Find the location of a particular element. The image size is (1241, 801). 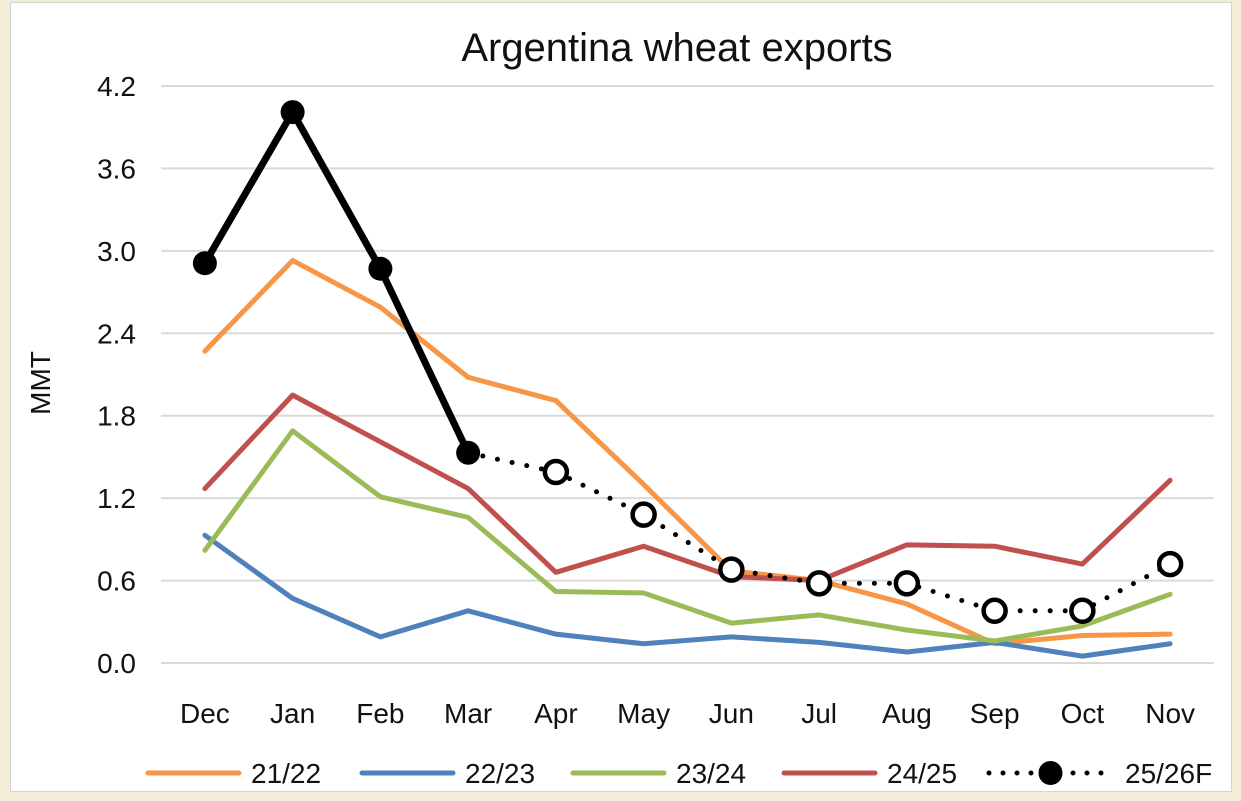

legend-label-22-23: 22/23 is located at coordinates (500, 773).